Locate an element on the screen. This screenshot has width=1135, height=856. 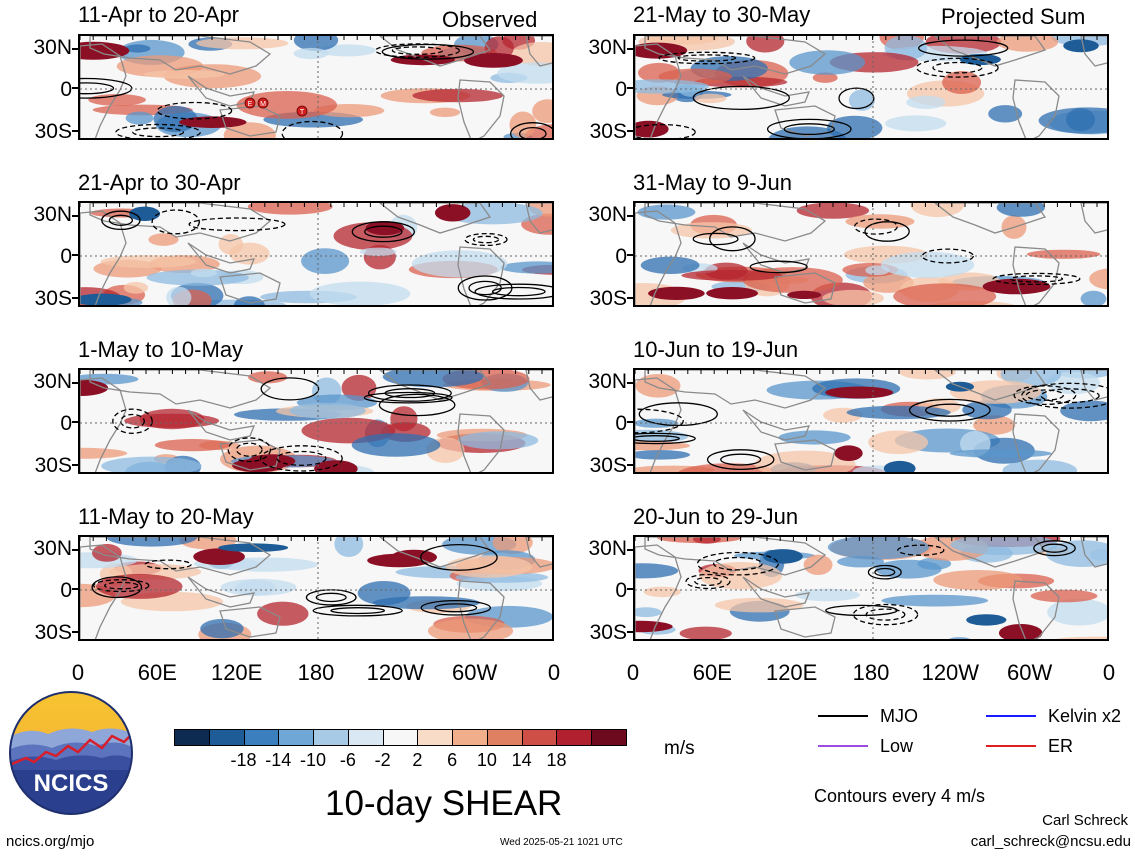
legend-label: Kelvin x2 is located at coordinates (1085, 716).